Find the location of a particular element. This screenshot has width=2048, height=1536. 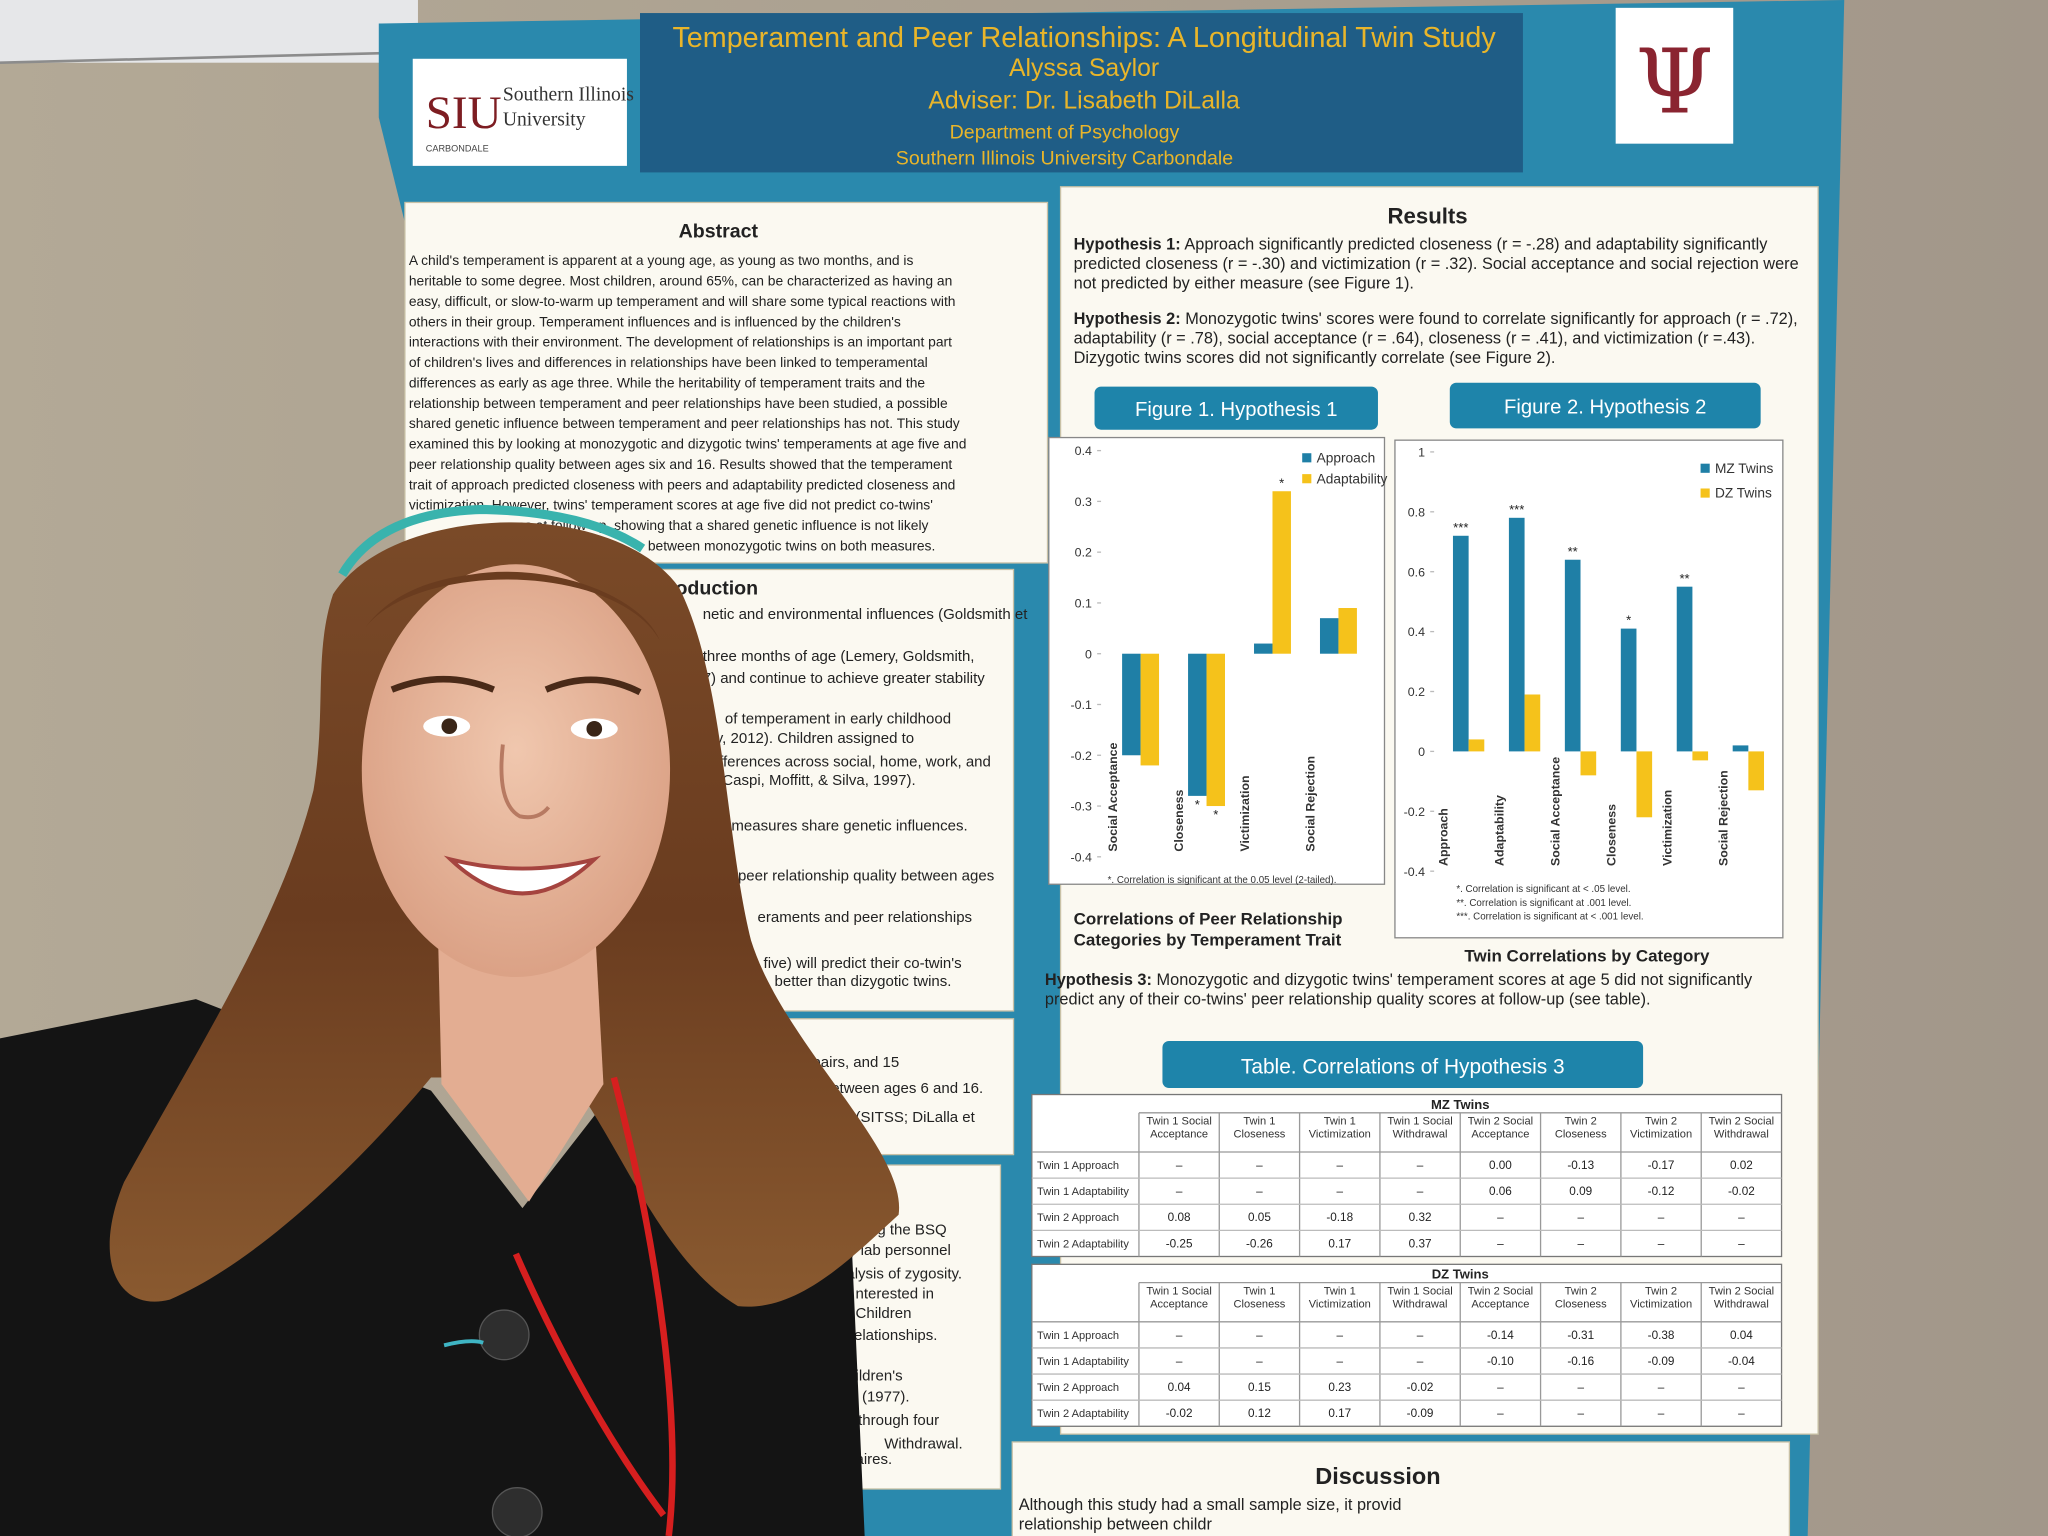

chart-caption: Twin Correlations by Category is located at coordinates (1587, 955).